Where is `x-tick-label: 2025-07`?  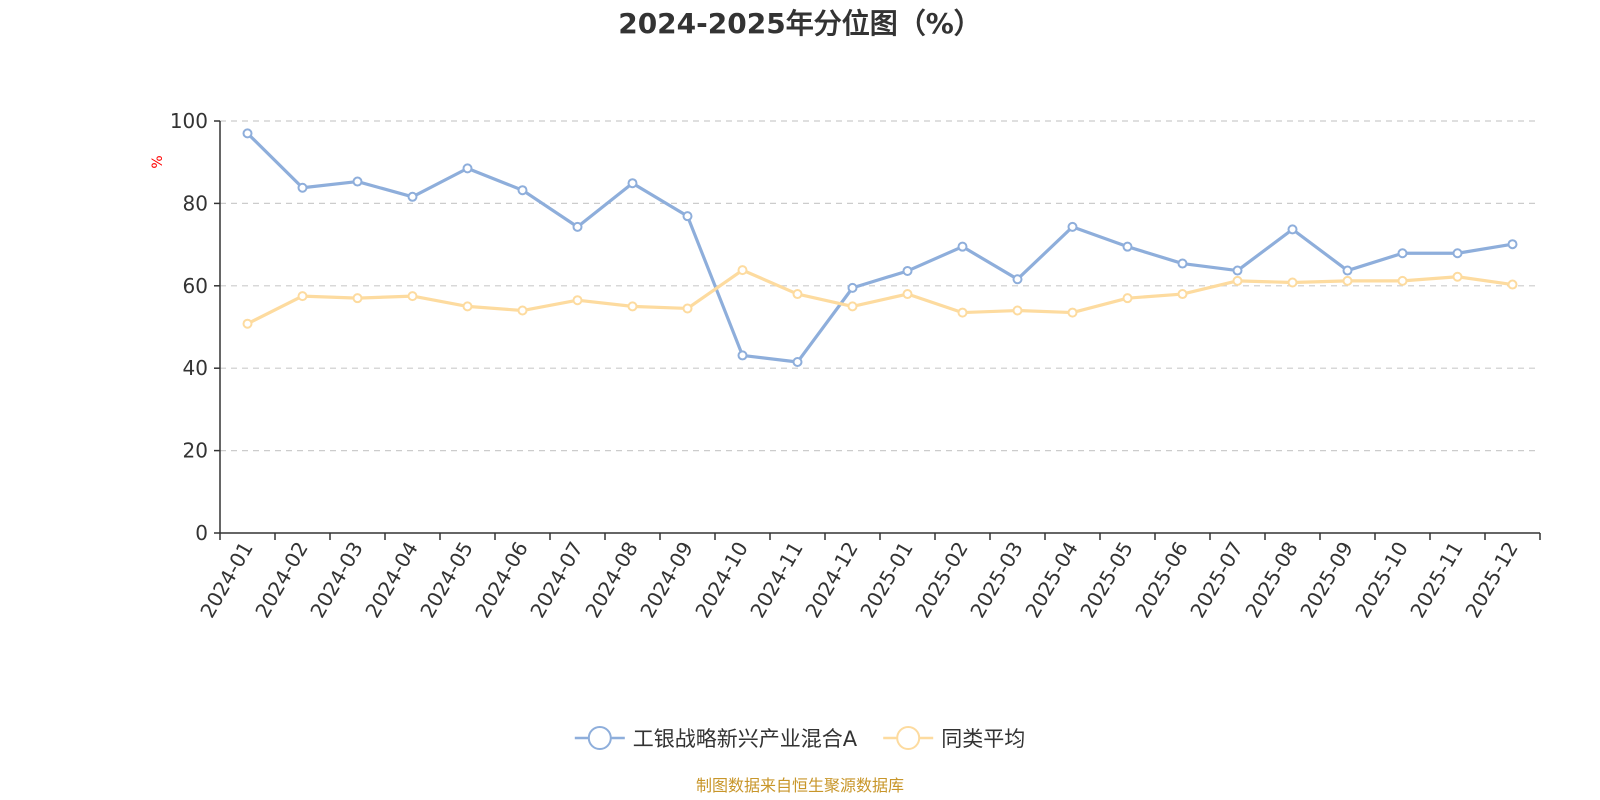 x-tick-label: 2025-07 is located at coordinates (1216, 580).